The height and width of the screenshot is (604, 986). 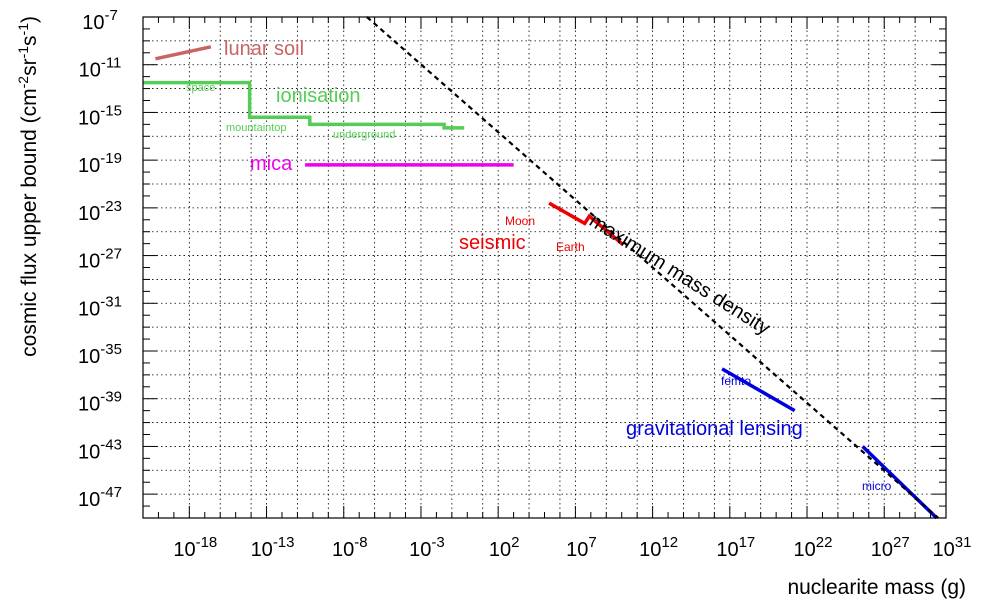 I want to click on mica-label: mica, so click(x=271, y=164).